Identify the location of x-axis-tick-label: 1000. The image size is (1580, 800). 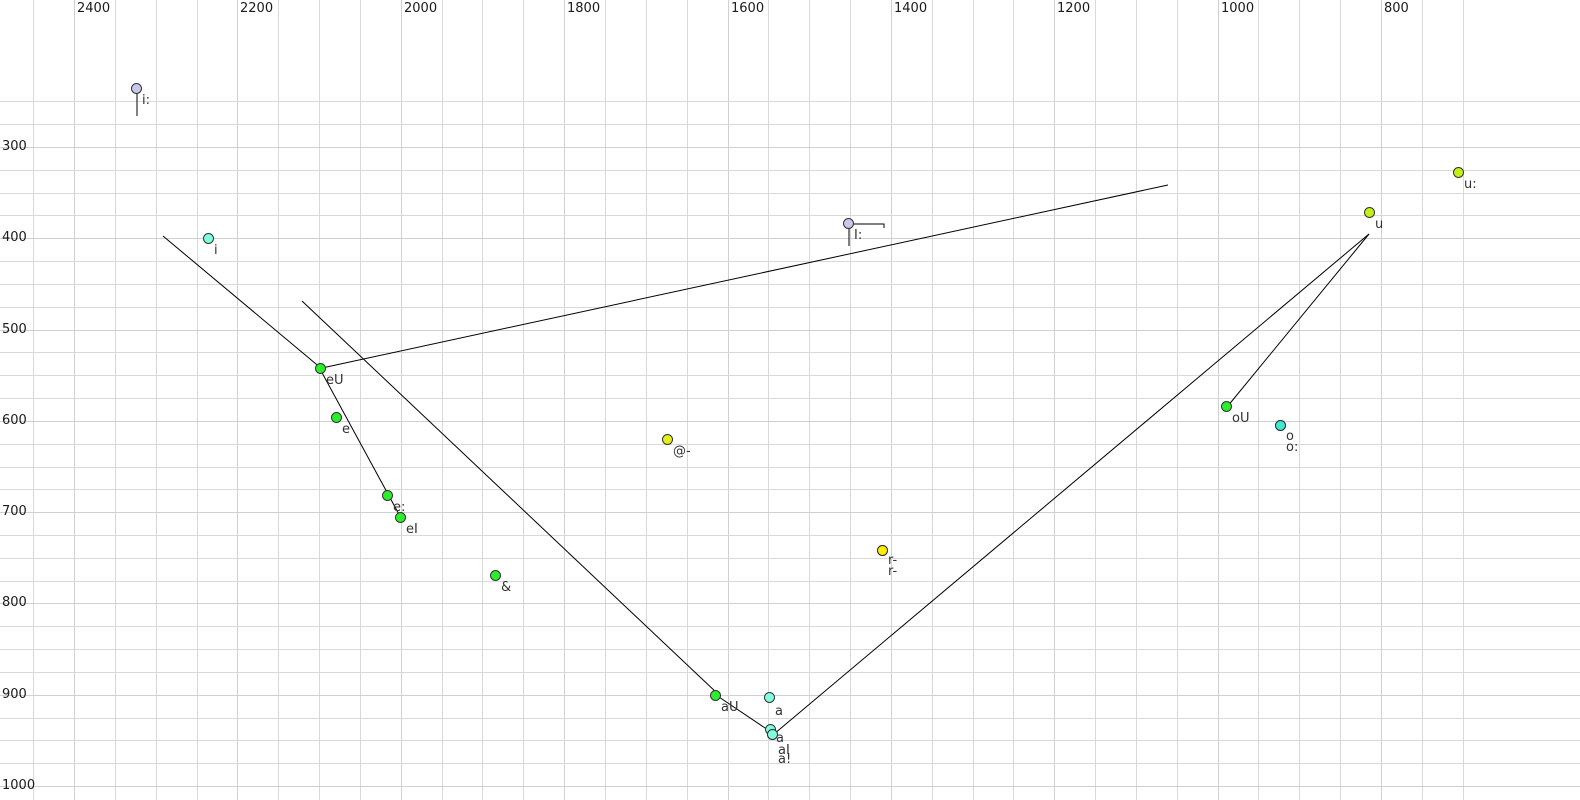
(1238, 8).